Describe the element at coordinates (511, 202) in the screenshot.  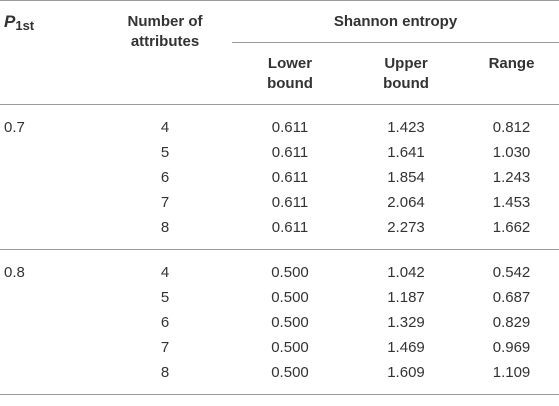
I see `range-cell: 1.453` at that location.